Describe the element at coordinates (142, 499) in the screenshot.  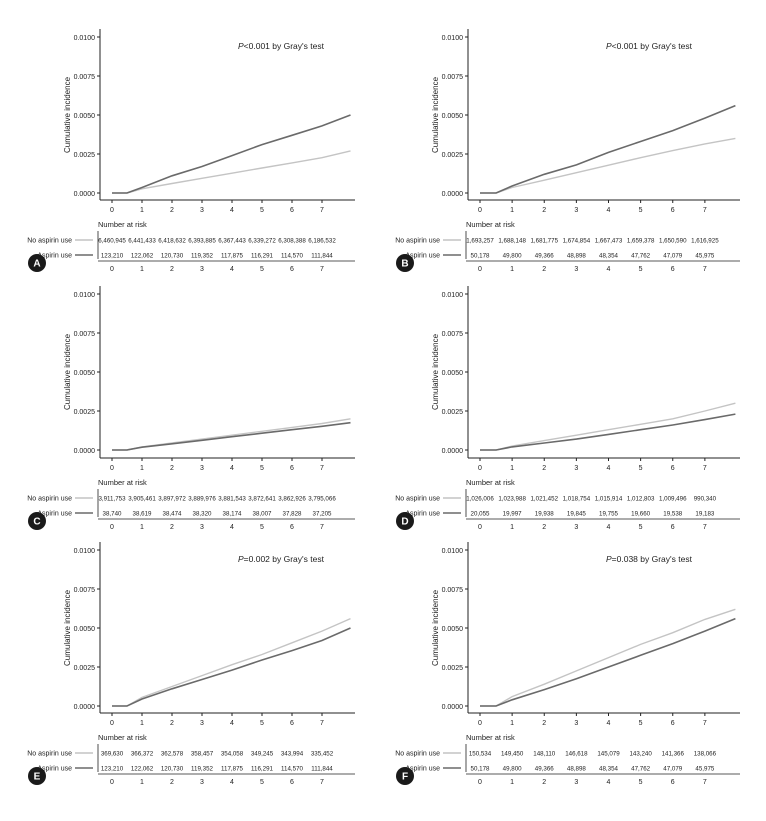
I see `risk-cell: 3,905,461` at that location.